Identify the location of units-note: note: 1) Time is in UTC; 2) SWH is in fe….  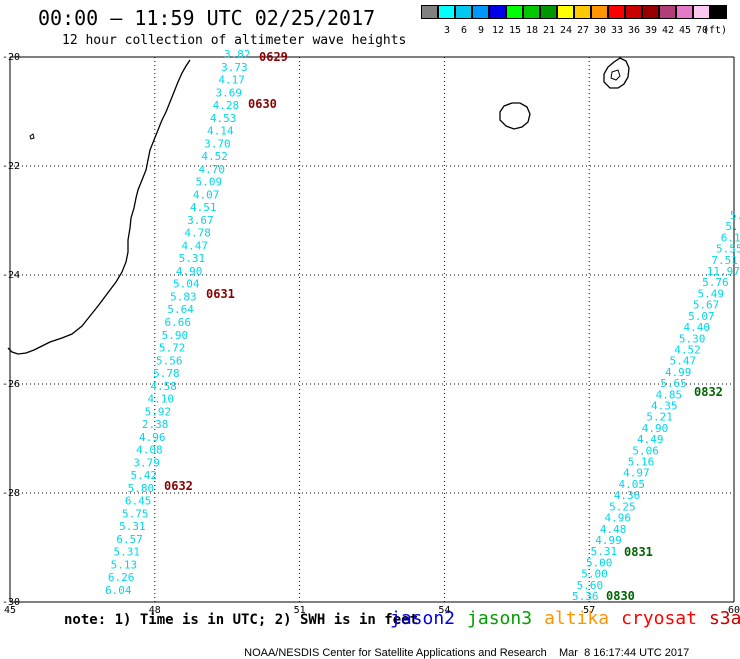
(241, 620).